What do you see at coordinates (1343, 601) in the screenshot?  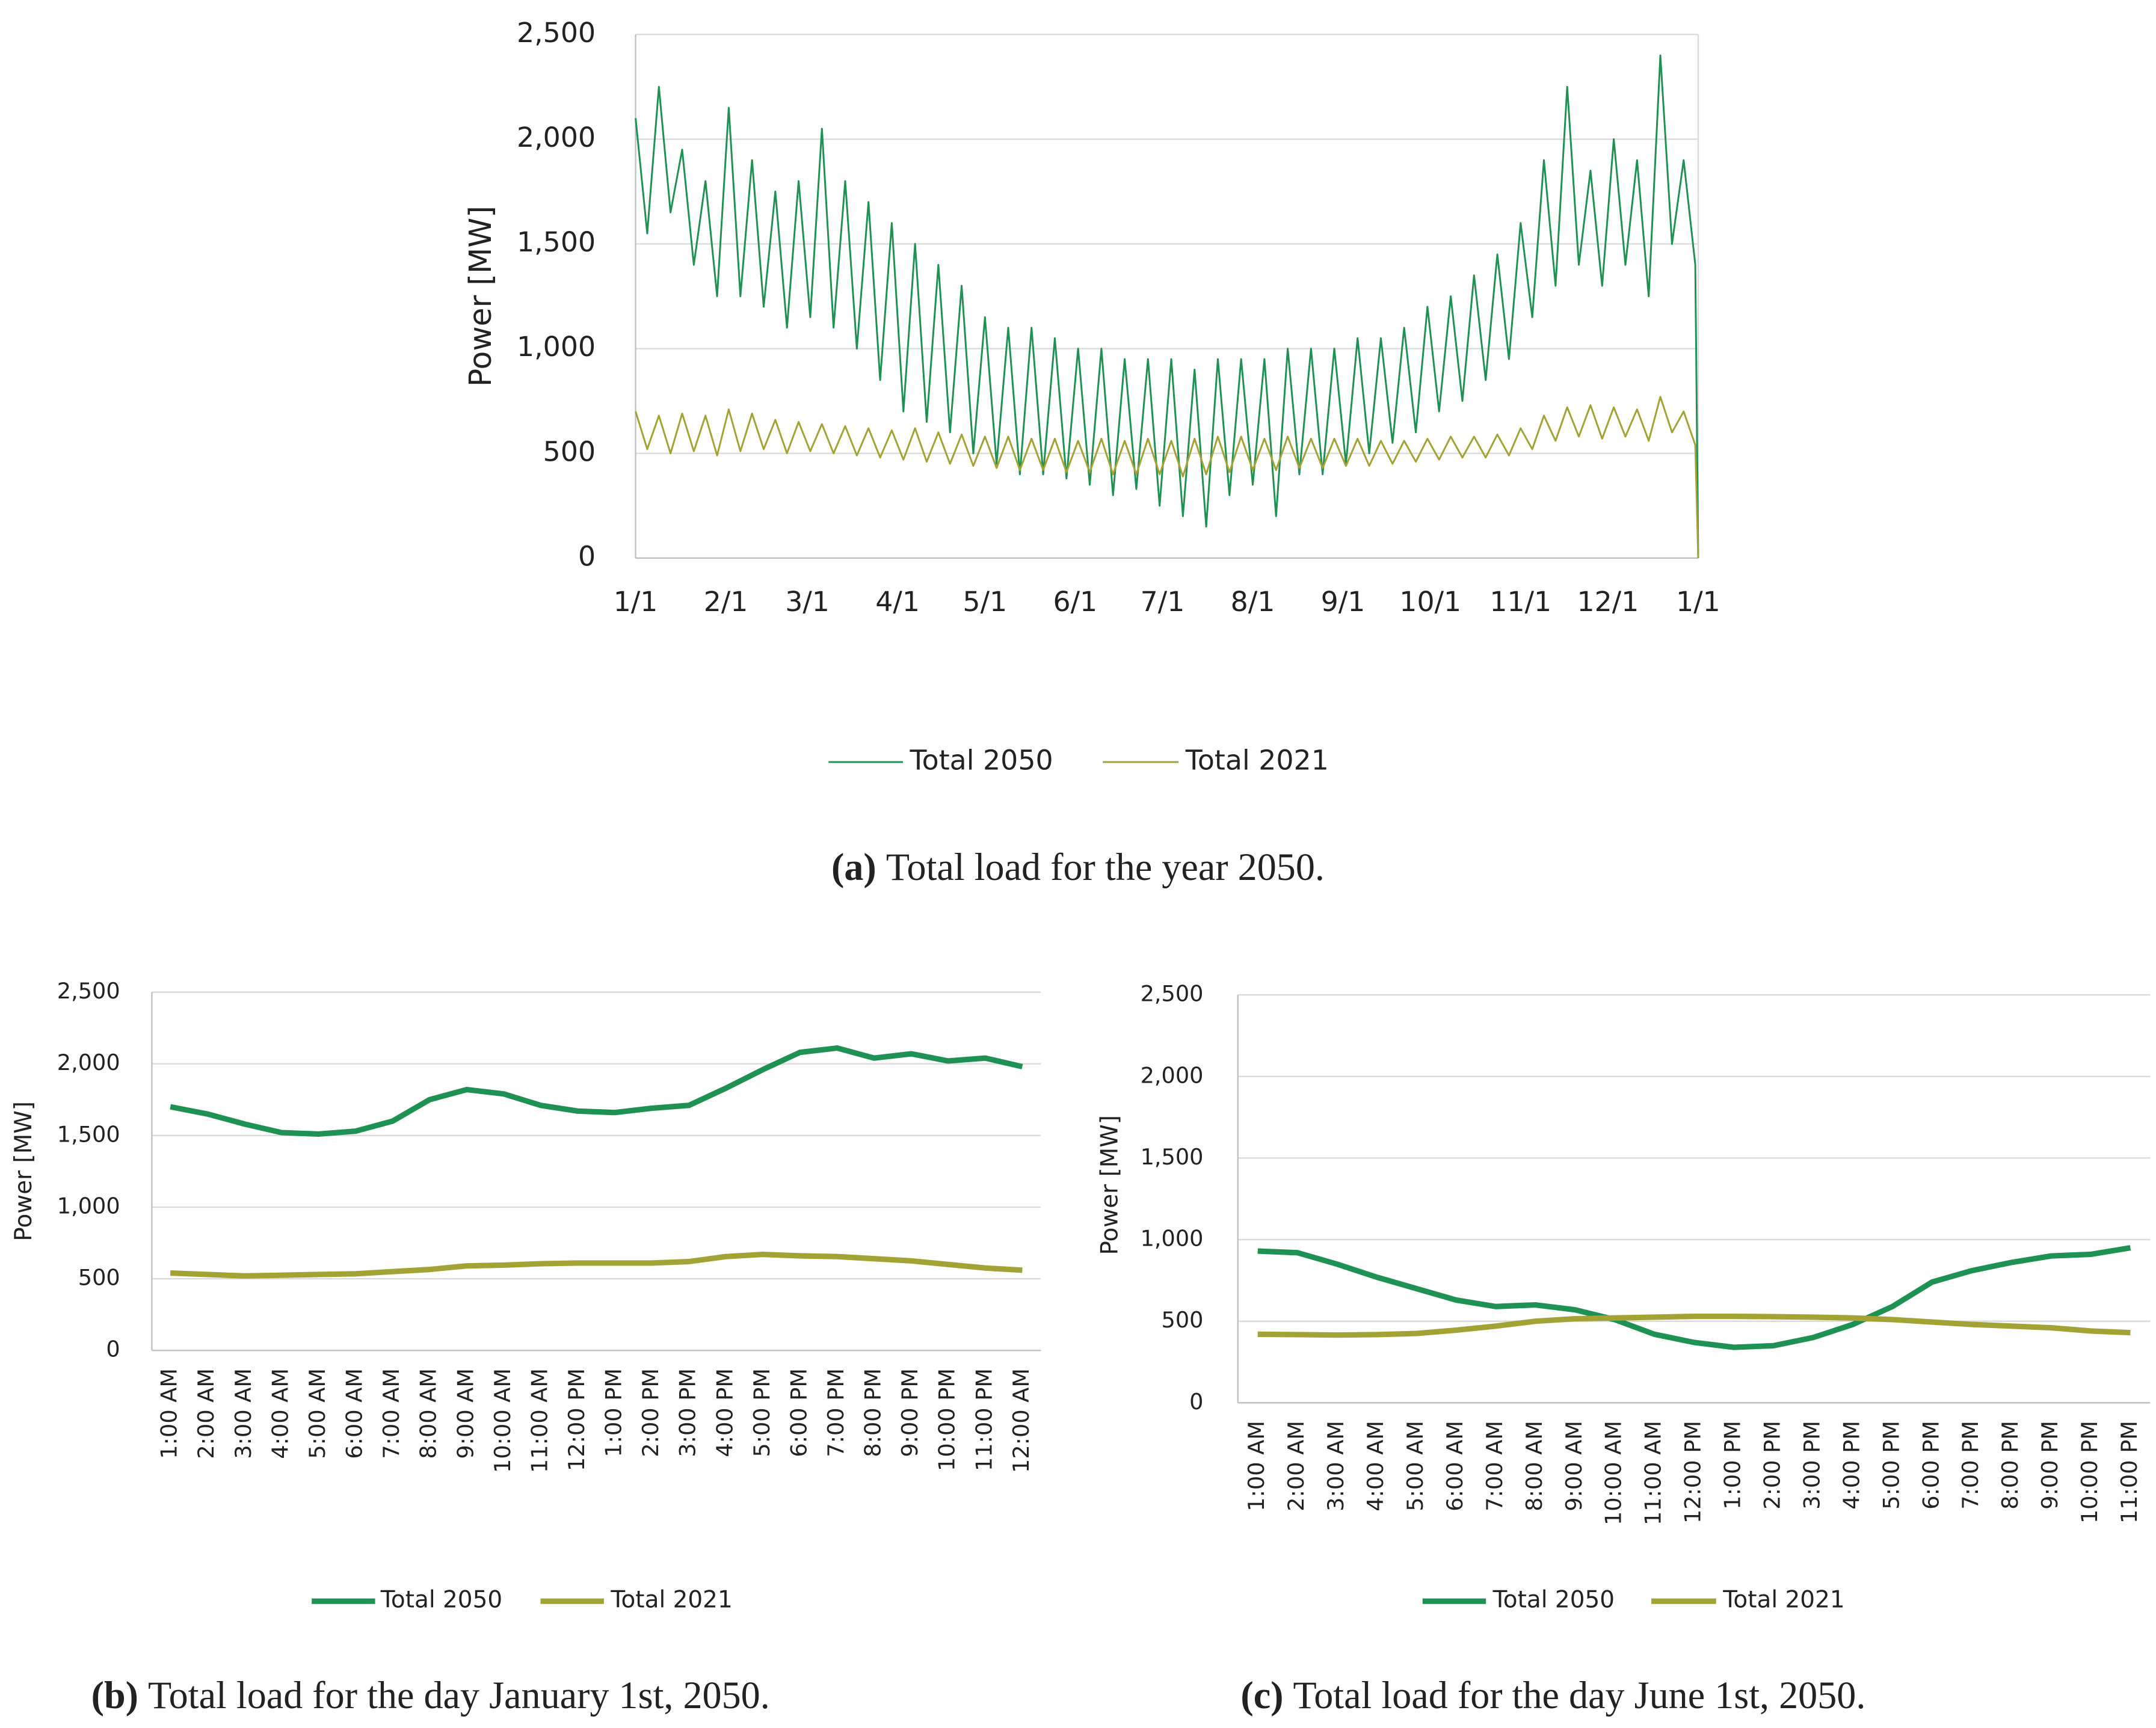 I see `x-tick-label: 9/1` at bounding box center [1343, 601].